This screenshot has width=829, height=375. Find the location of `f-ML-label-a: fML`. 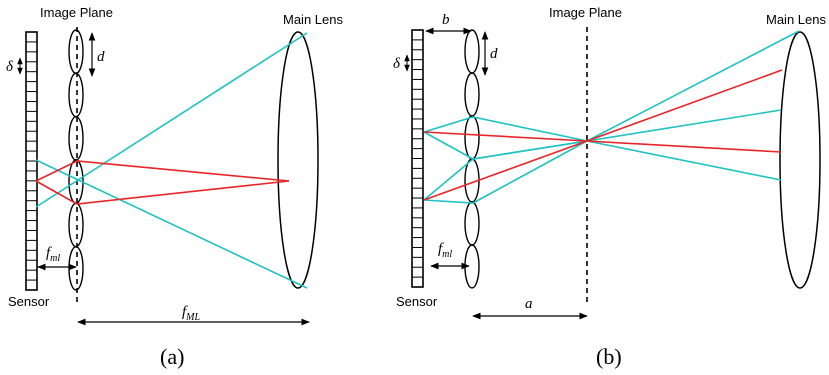

f-ML-label-a: fML is located at coordinates (191, 313).